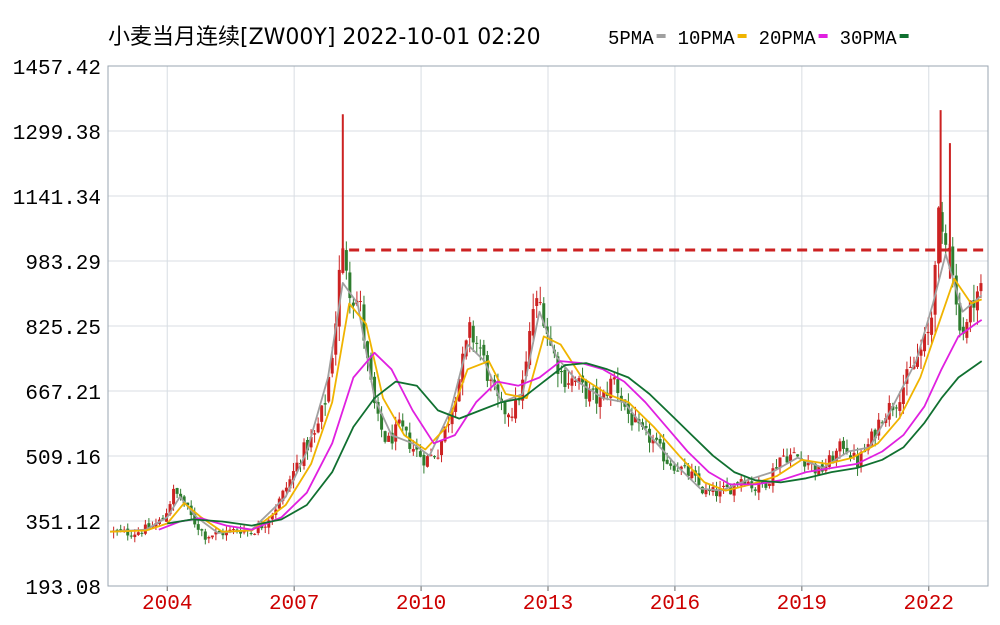  What do you see at coordinates (788, 39) in the screenshot?
I see `legend-label: 20PMA` at bounding box center [788, 39].